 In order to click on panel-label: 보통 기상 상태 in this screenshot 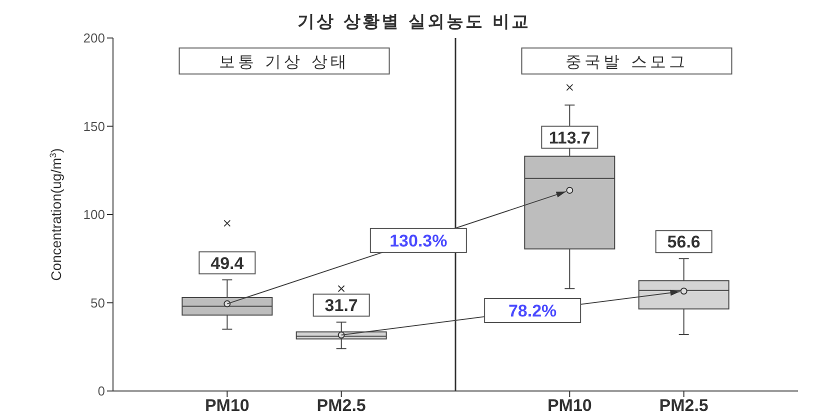, I will do `click(284, 61)`.